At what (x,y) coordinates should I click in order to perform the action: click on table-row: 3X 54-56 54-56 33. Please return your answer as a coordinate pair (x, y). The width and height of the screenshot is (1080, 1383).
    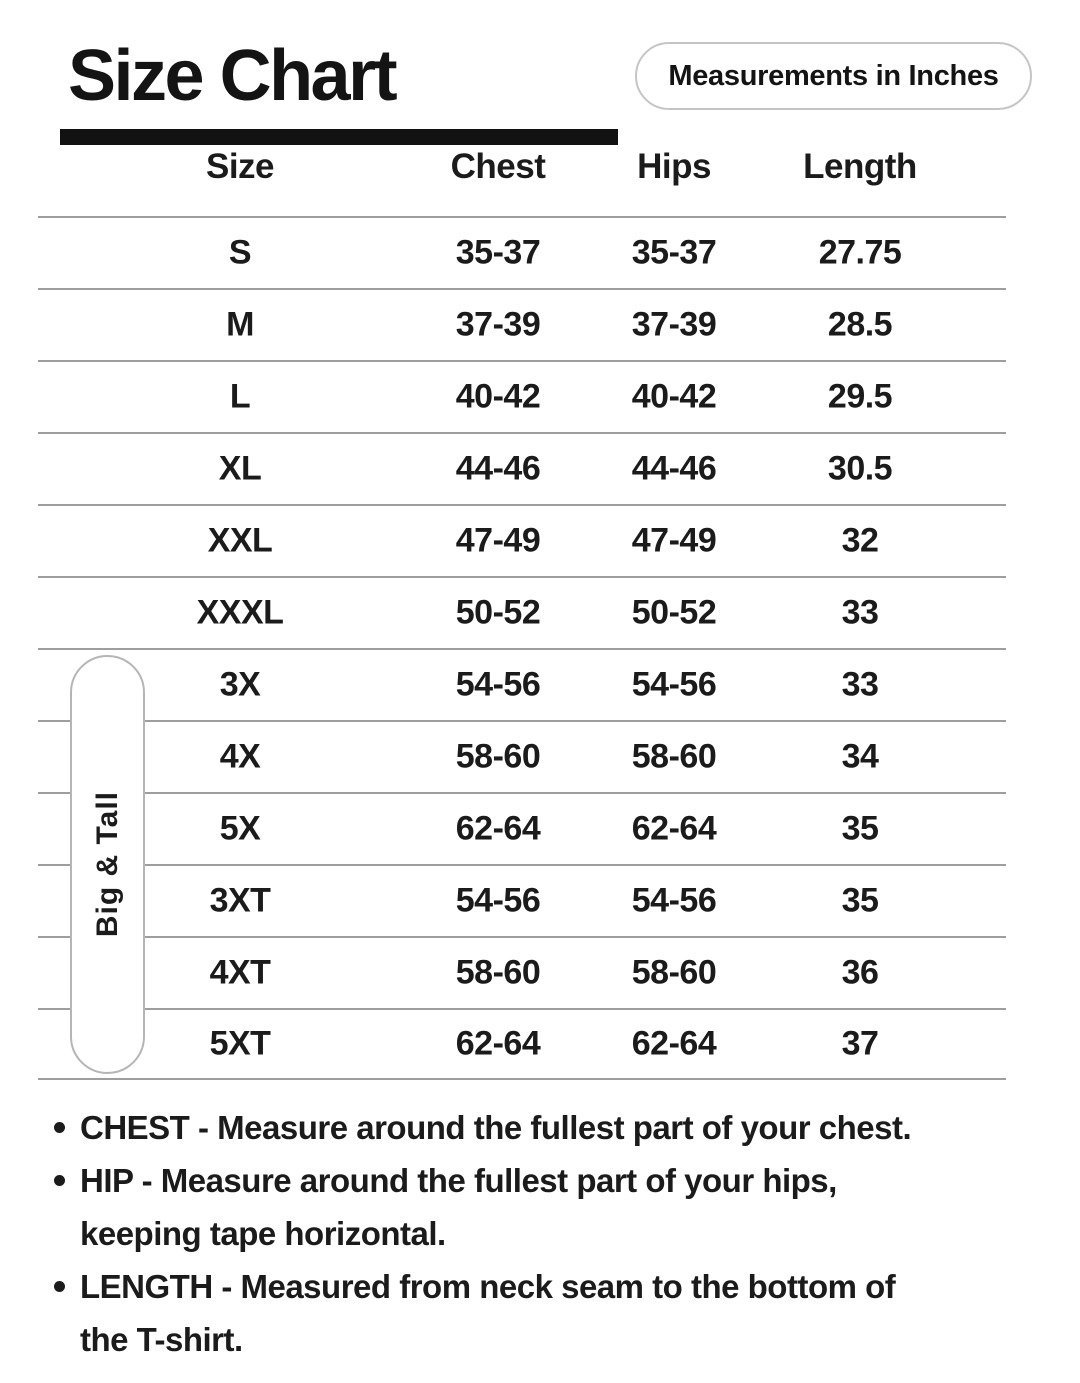
    Looking at the image, I should click on (522, 684).